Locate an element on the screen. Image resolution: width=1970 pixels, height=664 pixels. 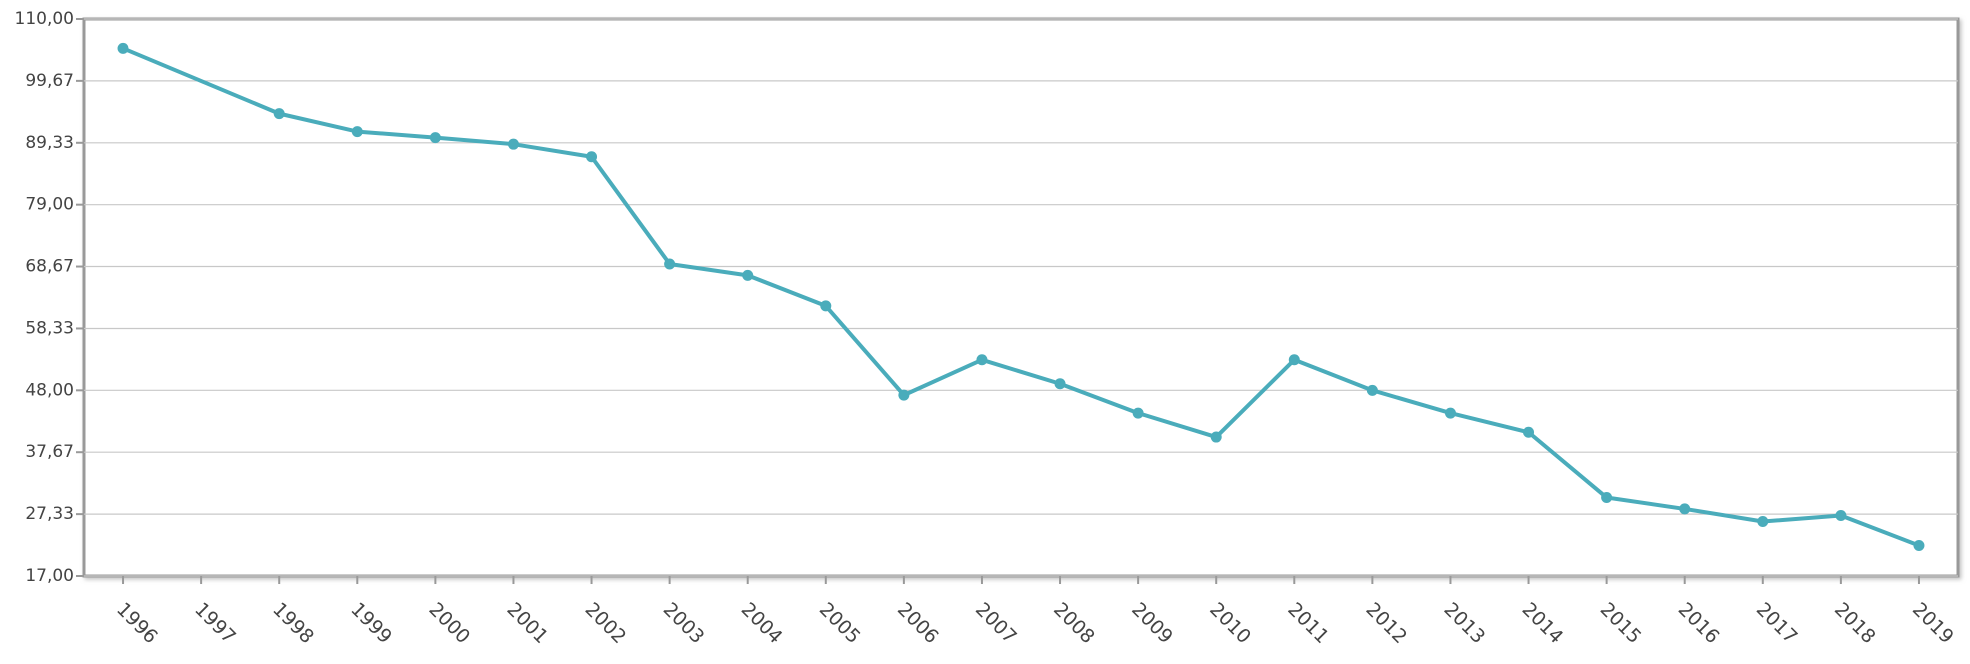
x-tick-label: 1997 is located at coordinates (215, 623).